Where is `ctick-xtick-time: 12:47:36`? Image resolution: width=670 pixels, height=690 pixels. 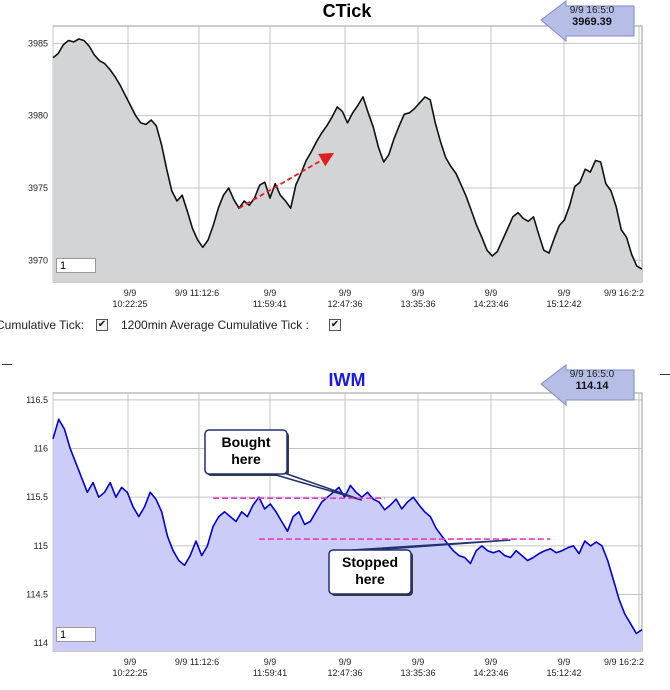 ctick-xtick-time: 12:47:36 is located at coordinates (344, 304).